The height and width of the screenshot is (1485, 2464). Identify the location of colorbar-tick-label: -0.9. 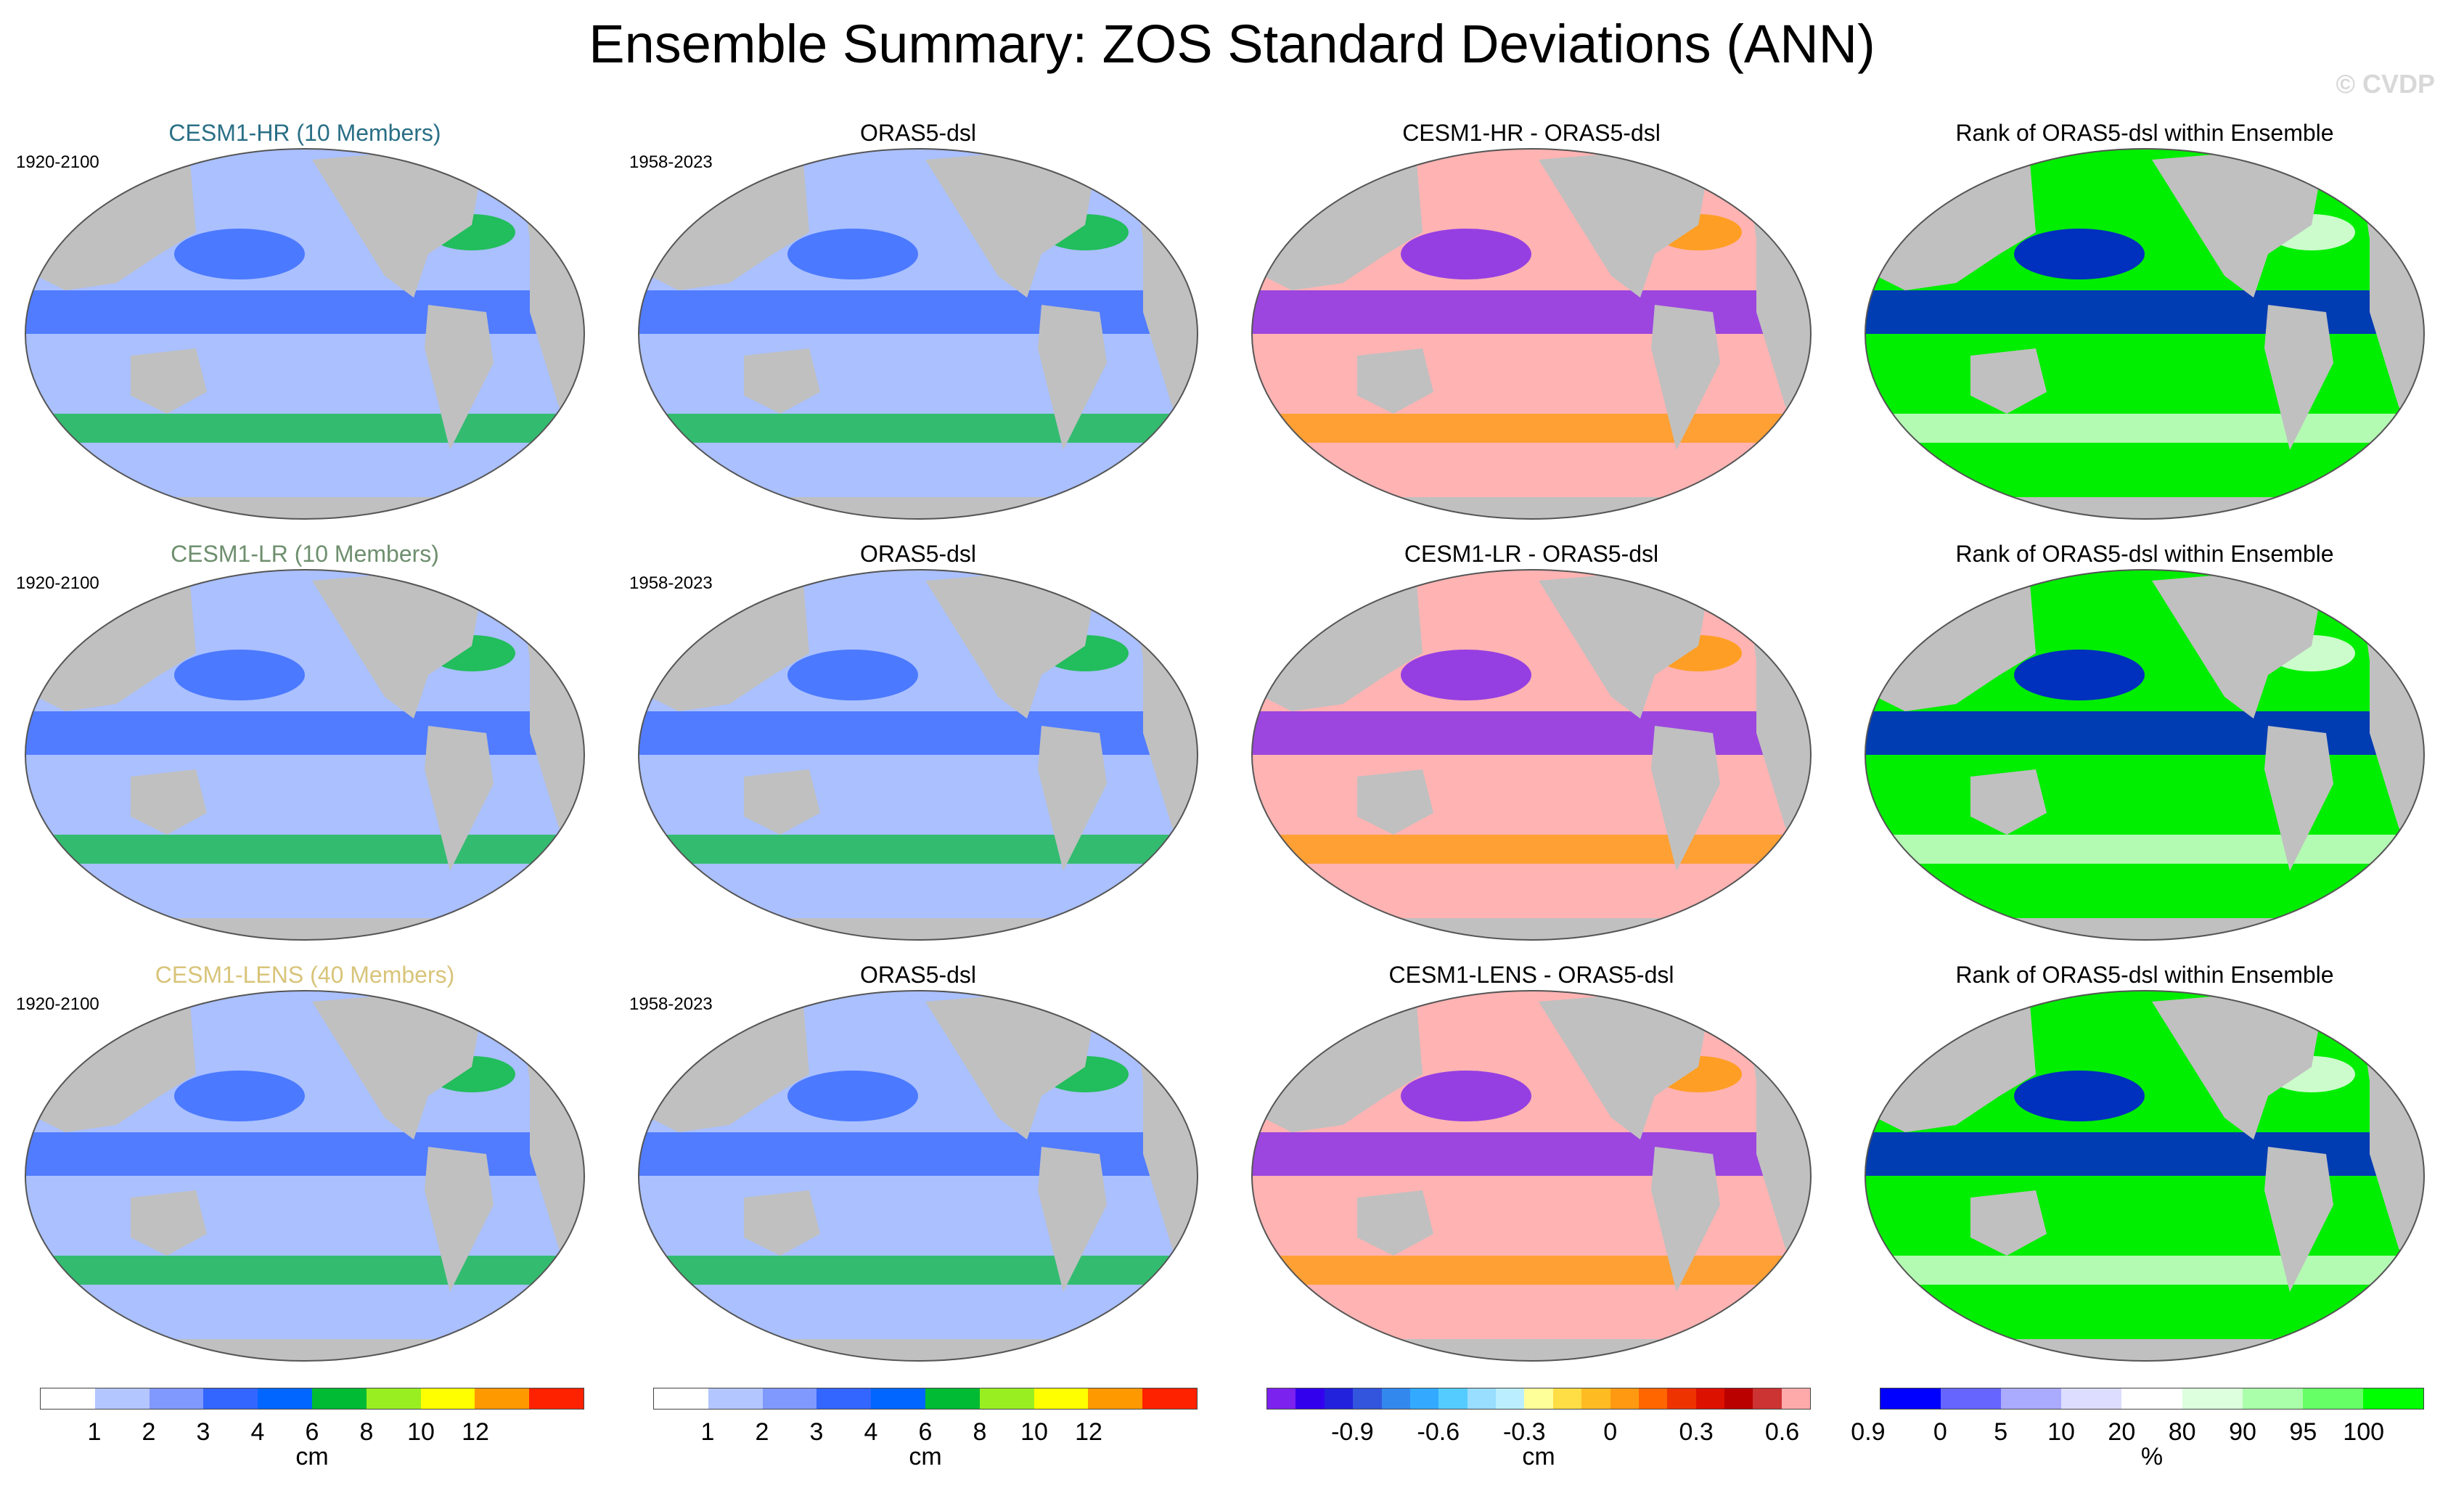
(1352, 1432).